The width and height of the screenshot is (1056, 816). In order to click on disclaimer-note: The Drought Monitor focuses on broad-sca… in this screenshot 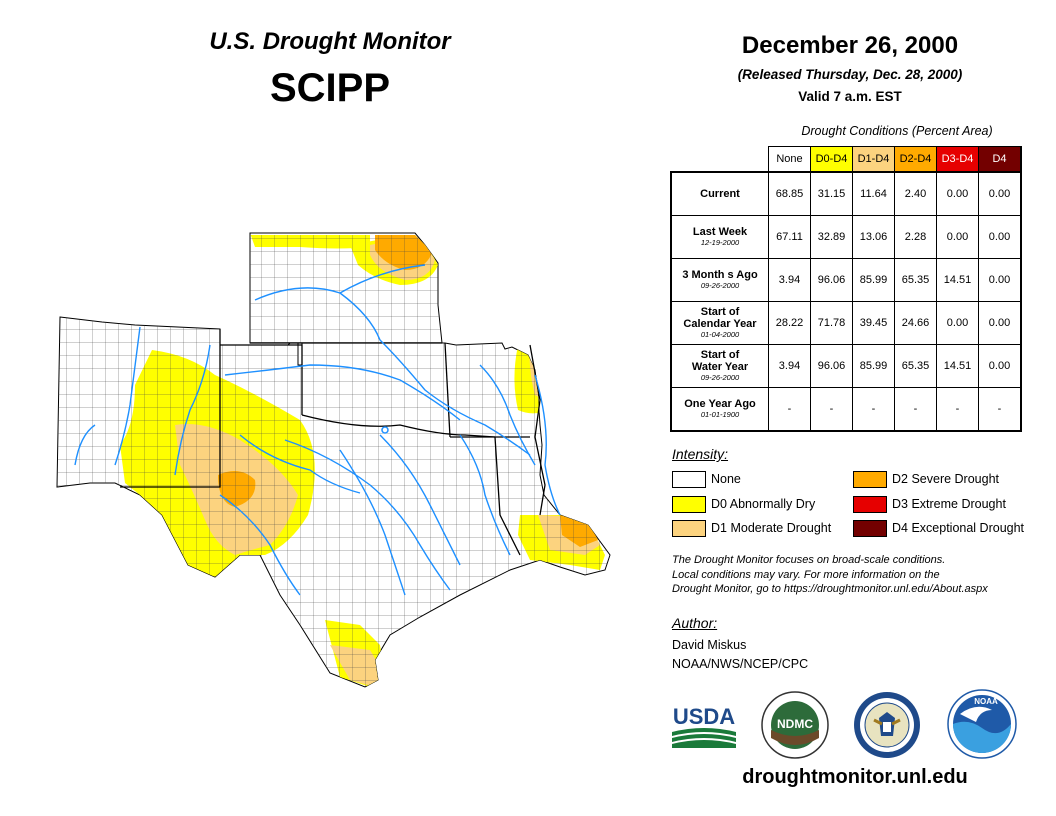, I will do `click(830, 574)`.